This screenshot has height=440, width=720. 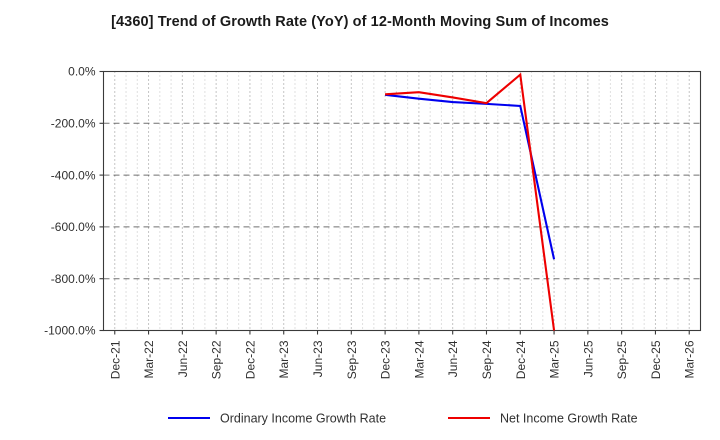 What do you see at coordinates (386, 359) in the screenshot?
I see `x-tick-label: Dec-23` at bounding box center [386, 359].